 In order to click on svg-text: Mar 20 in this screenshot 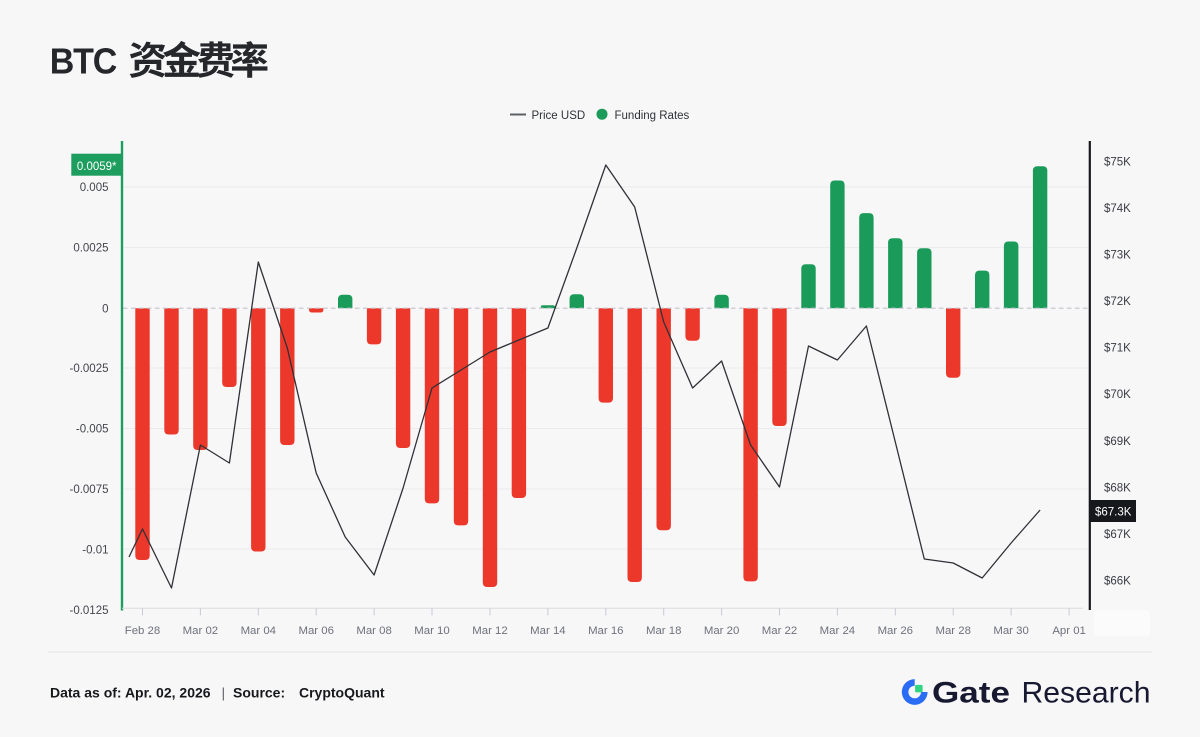, I will do `click(721, 631)`.